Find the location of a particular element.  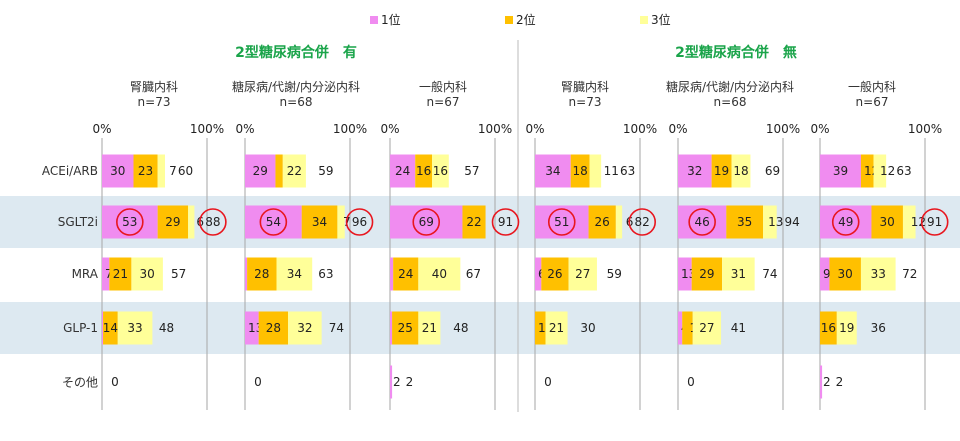

total-label: 74 is located at coordinates (336, 328).